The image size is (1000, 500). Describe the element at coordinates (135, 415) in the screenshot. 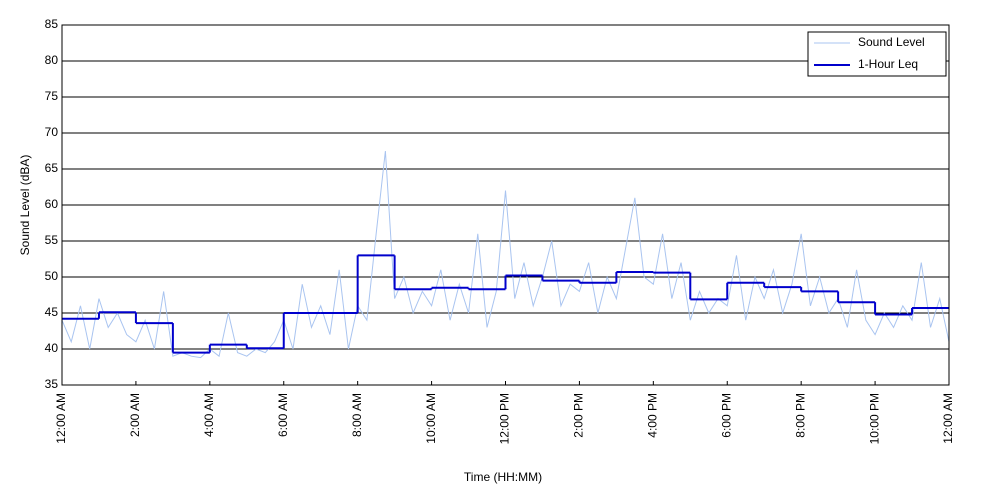

I see `x-tick-label: 2:00 AM` at that location.